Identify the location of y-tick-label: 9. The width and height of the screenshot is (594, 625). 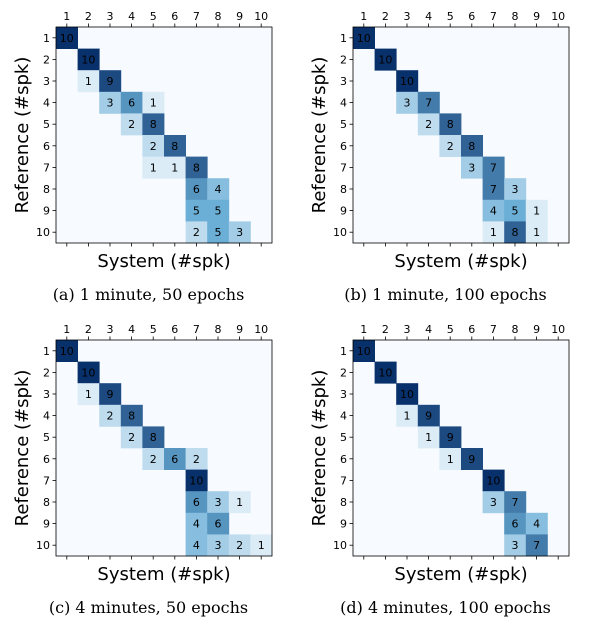
(343, 524).